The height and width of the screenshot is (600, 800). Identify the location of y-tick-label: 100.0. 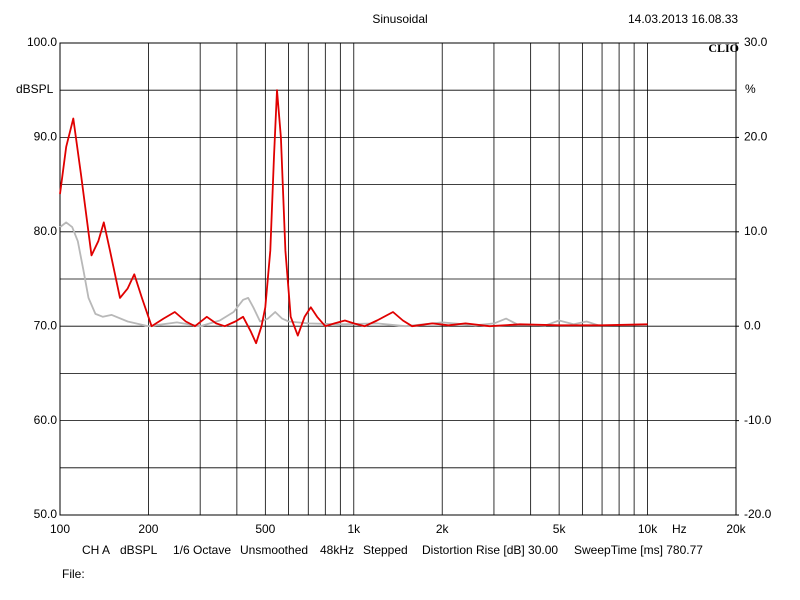
(42, 42).